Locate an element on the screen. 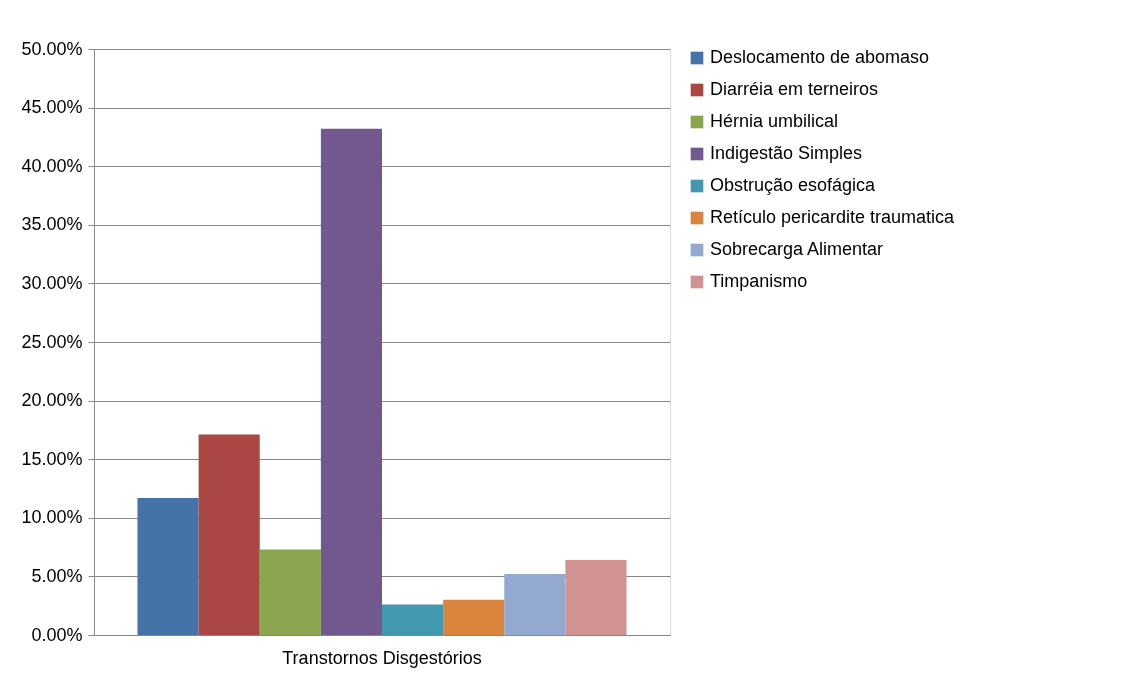 The width and height of the screenshot is (1126, 688). y-tick-label: 5.00% is located at coordinates (57, 575).